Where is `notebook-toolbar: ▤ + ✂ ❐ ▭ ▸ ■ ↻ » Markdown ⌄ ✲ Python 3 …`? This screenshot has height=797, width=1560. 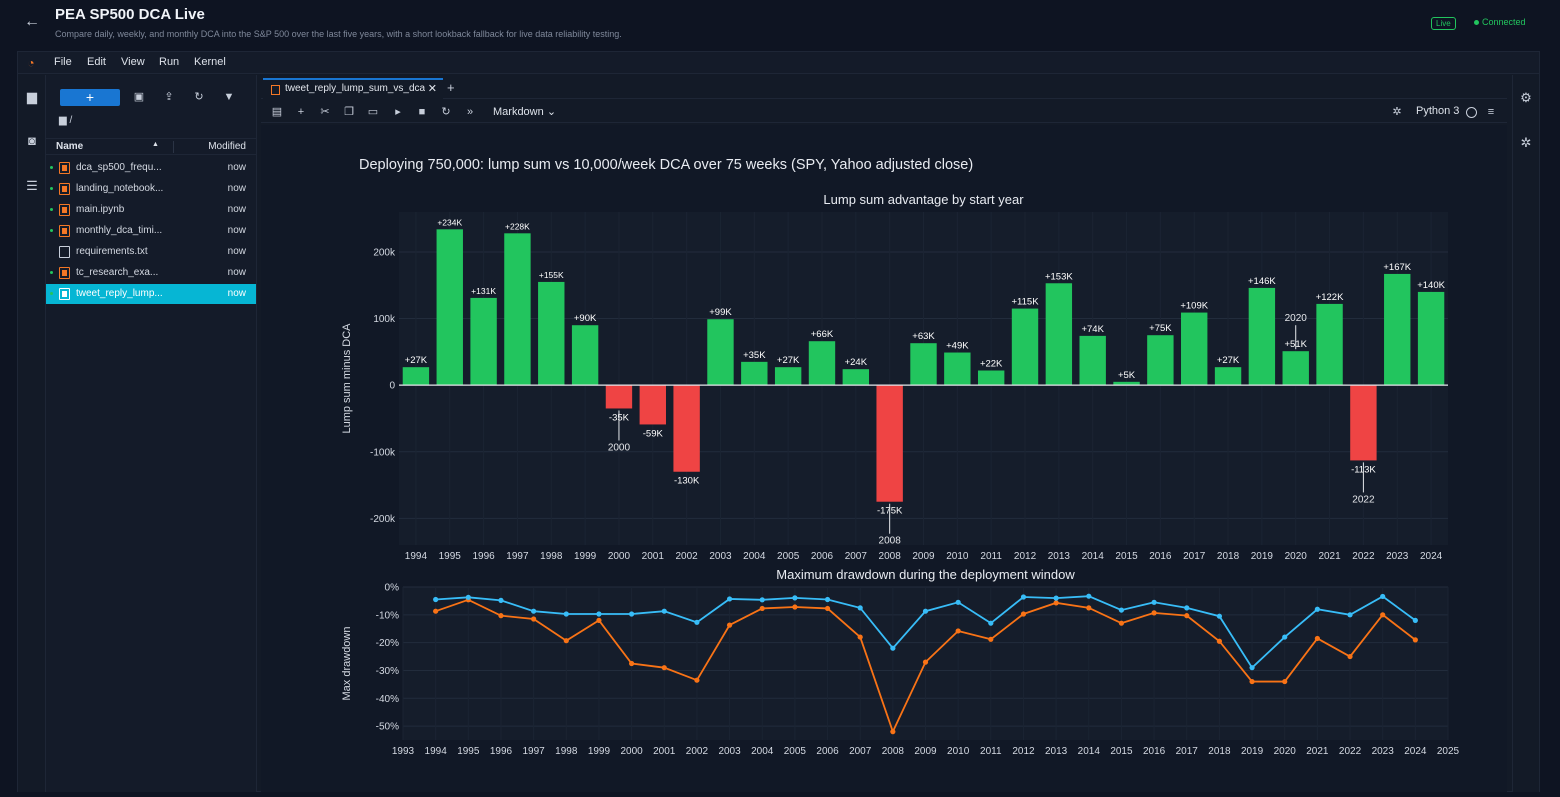 notebook-toolbar: ▤ + ✂ ❐ ▭ ▸ ■ ↻ » Markdown ⌄ ✲ Python 3 … is located at coordinates (884, 111).